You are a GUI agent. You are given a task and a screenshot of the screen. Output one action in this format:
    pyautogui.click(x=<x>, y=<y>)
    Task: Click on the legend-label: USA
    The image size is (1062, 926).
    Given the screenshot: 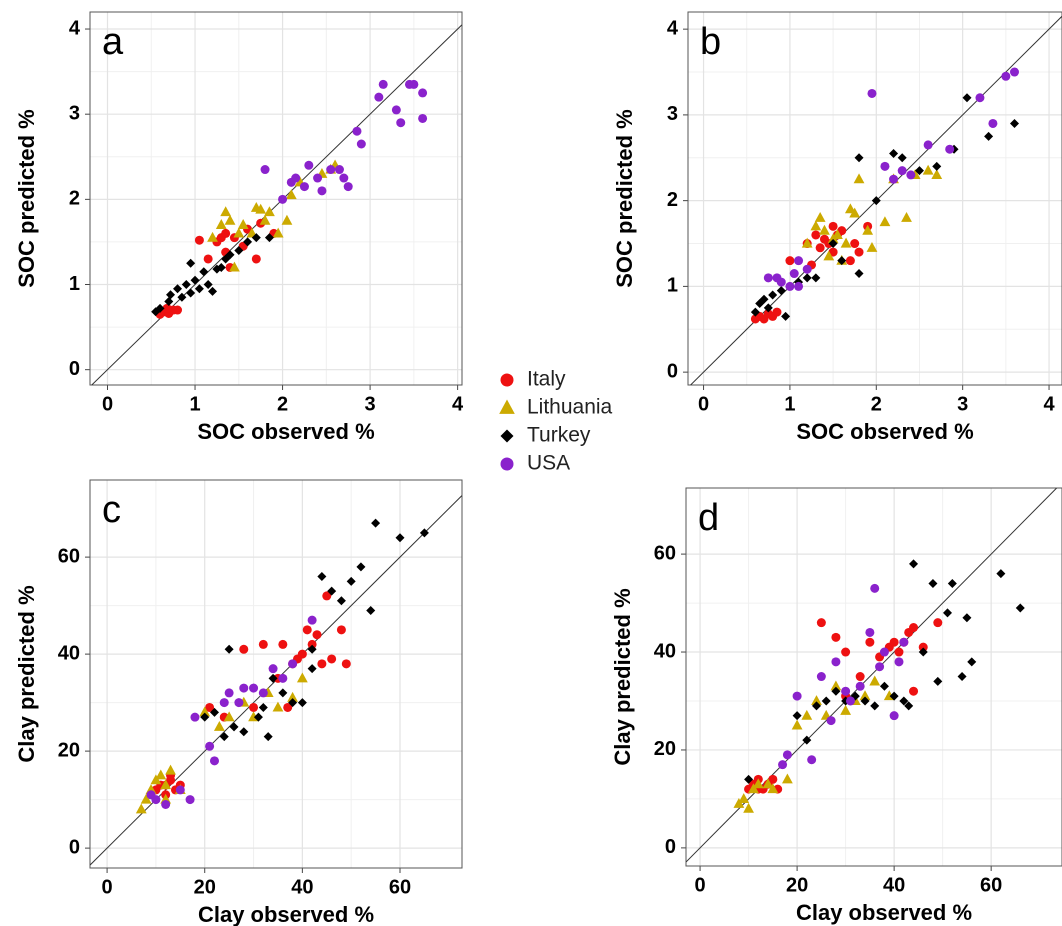 What is the action you would take?
    pyautogui.click(x=548, y=463)
    